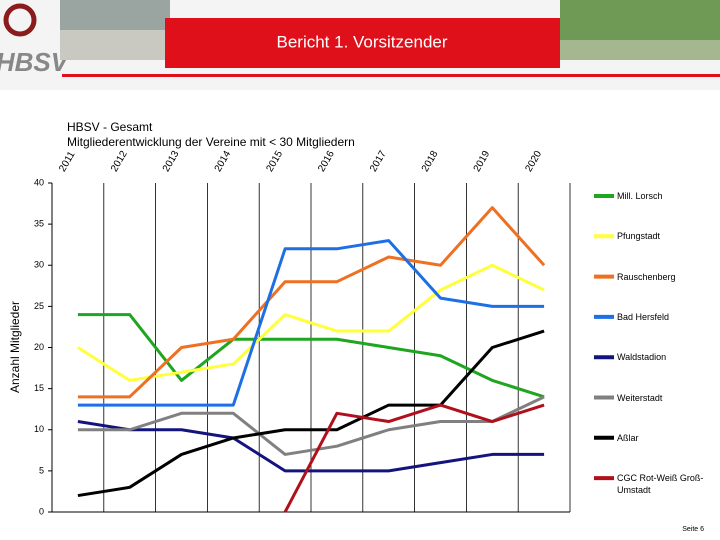 This screenshot has height=540, width=720. What do you see at coordinates (274, 161) in the screenshot?
I see `x-tick-label: 2015` at bounding box center [274, 161].